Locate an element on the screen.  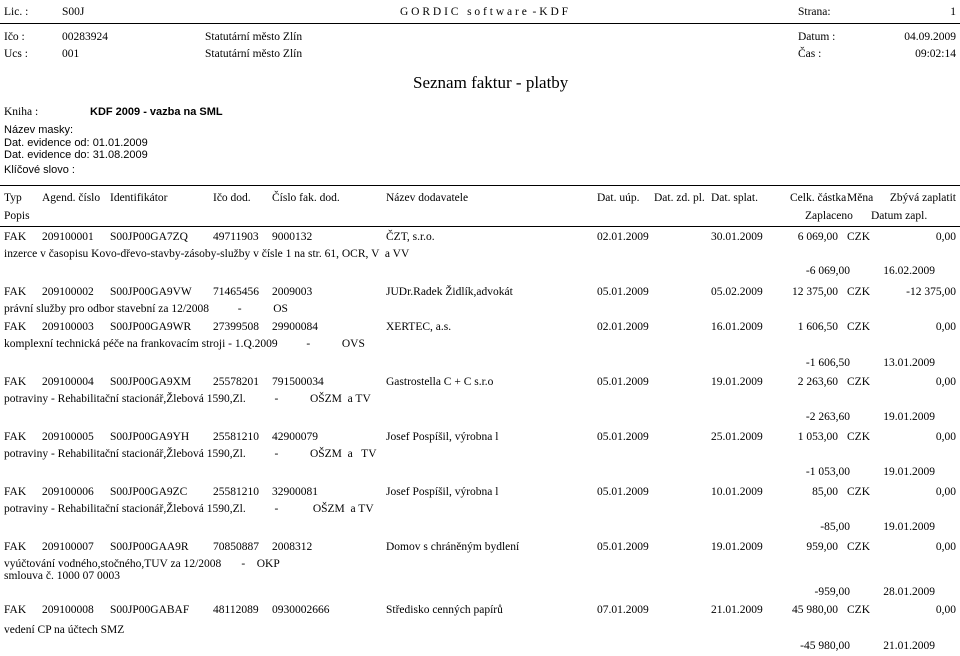
record-splat: 21.01.2009 is located at coordinates (737, 610).